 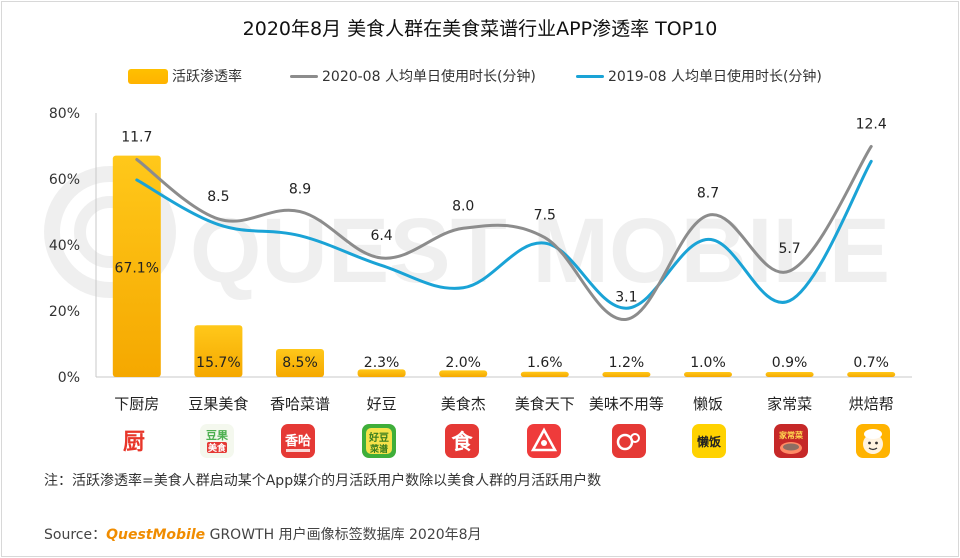 I want to click on meishijie-icon: 食, so click(x=462, y=441).